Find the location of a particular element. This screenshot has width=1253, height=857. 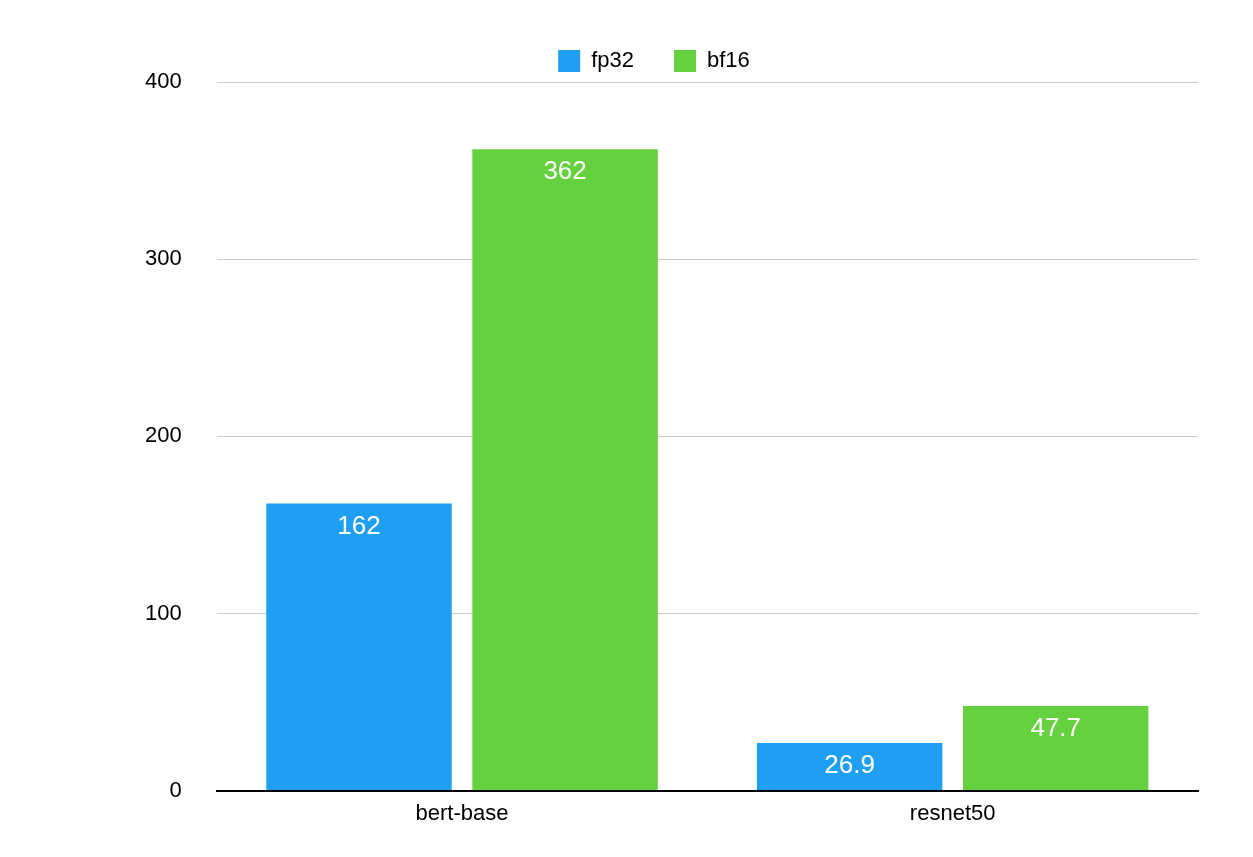

y-tick-label: 400 is located at coordinates (163, 81).